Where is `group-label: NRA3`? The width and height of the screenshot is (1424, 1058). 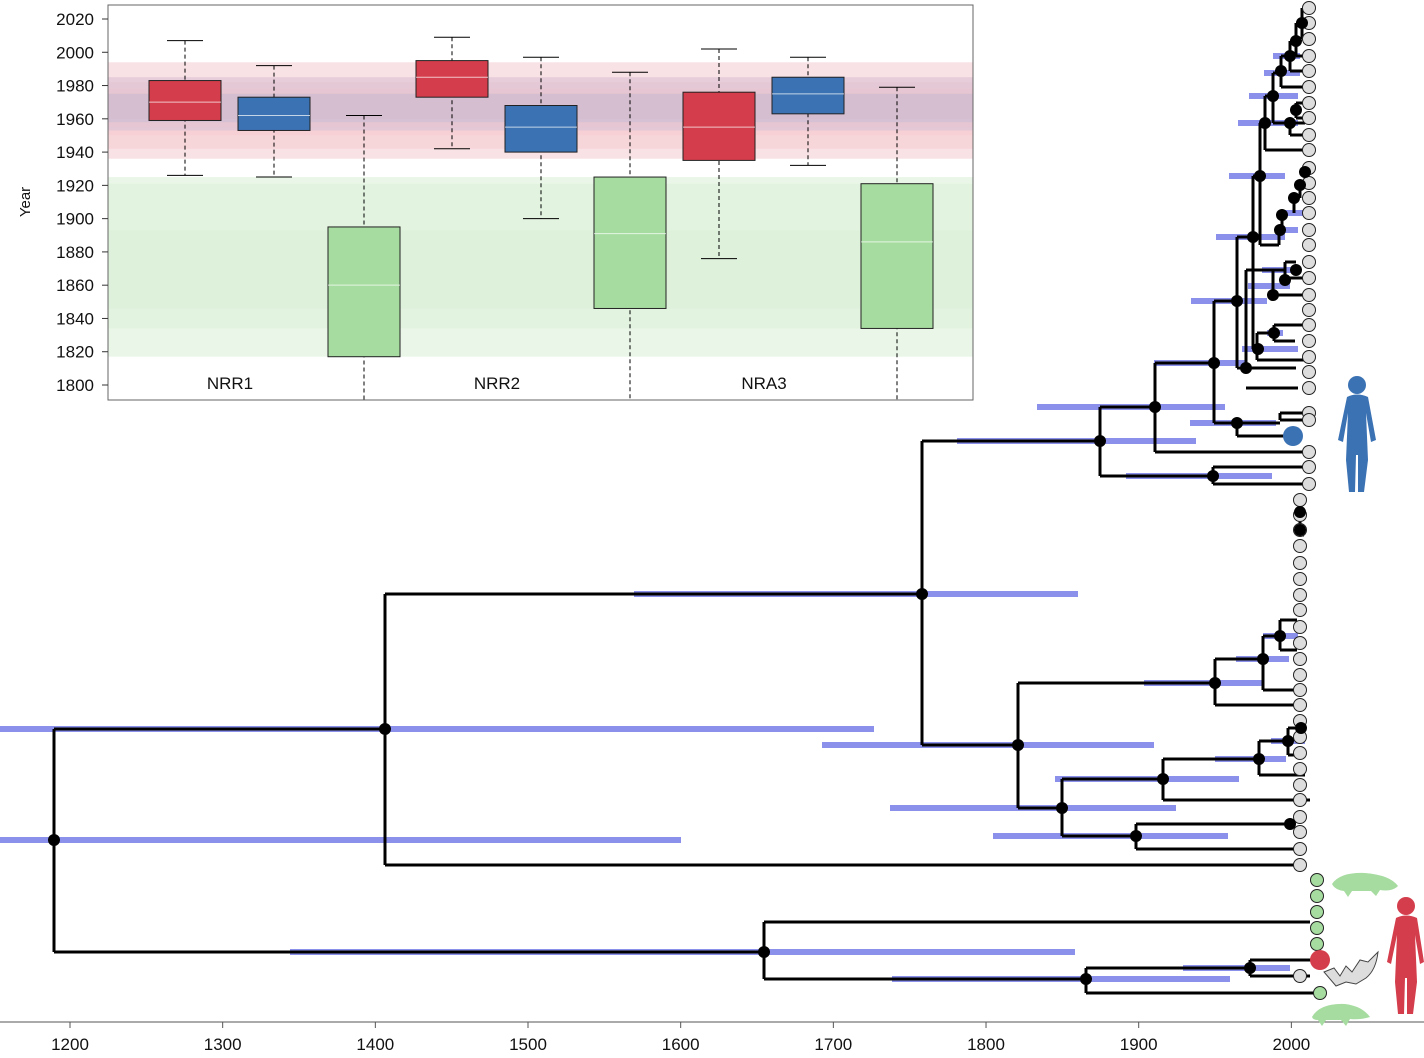
group-label: NRA3 is located at coordinates (763, 383).